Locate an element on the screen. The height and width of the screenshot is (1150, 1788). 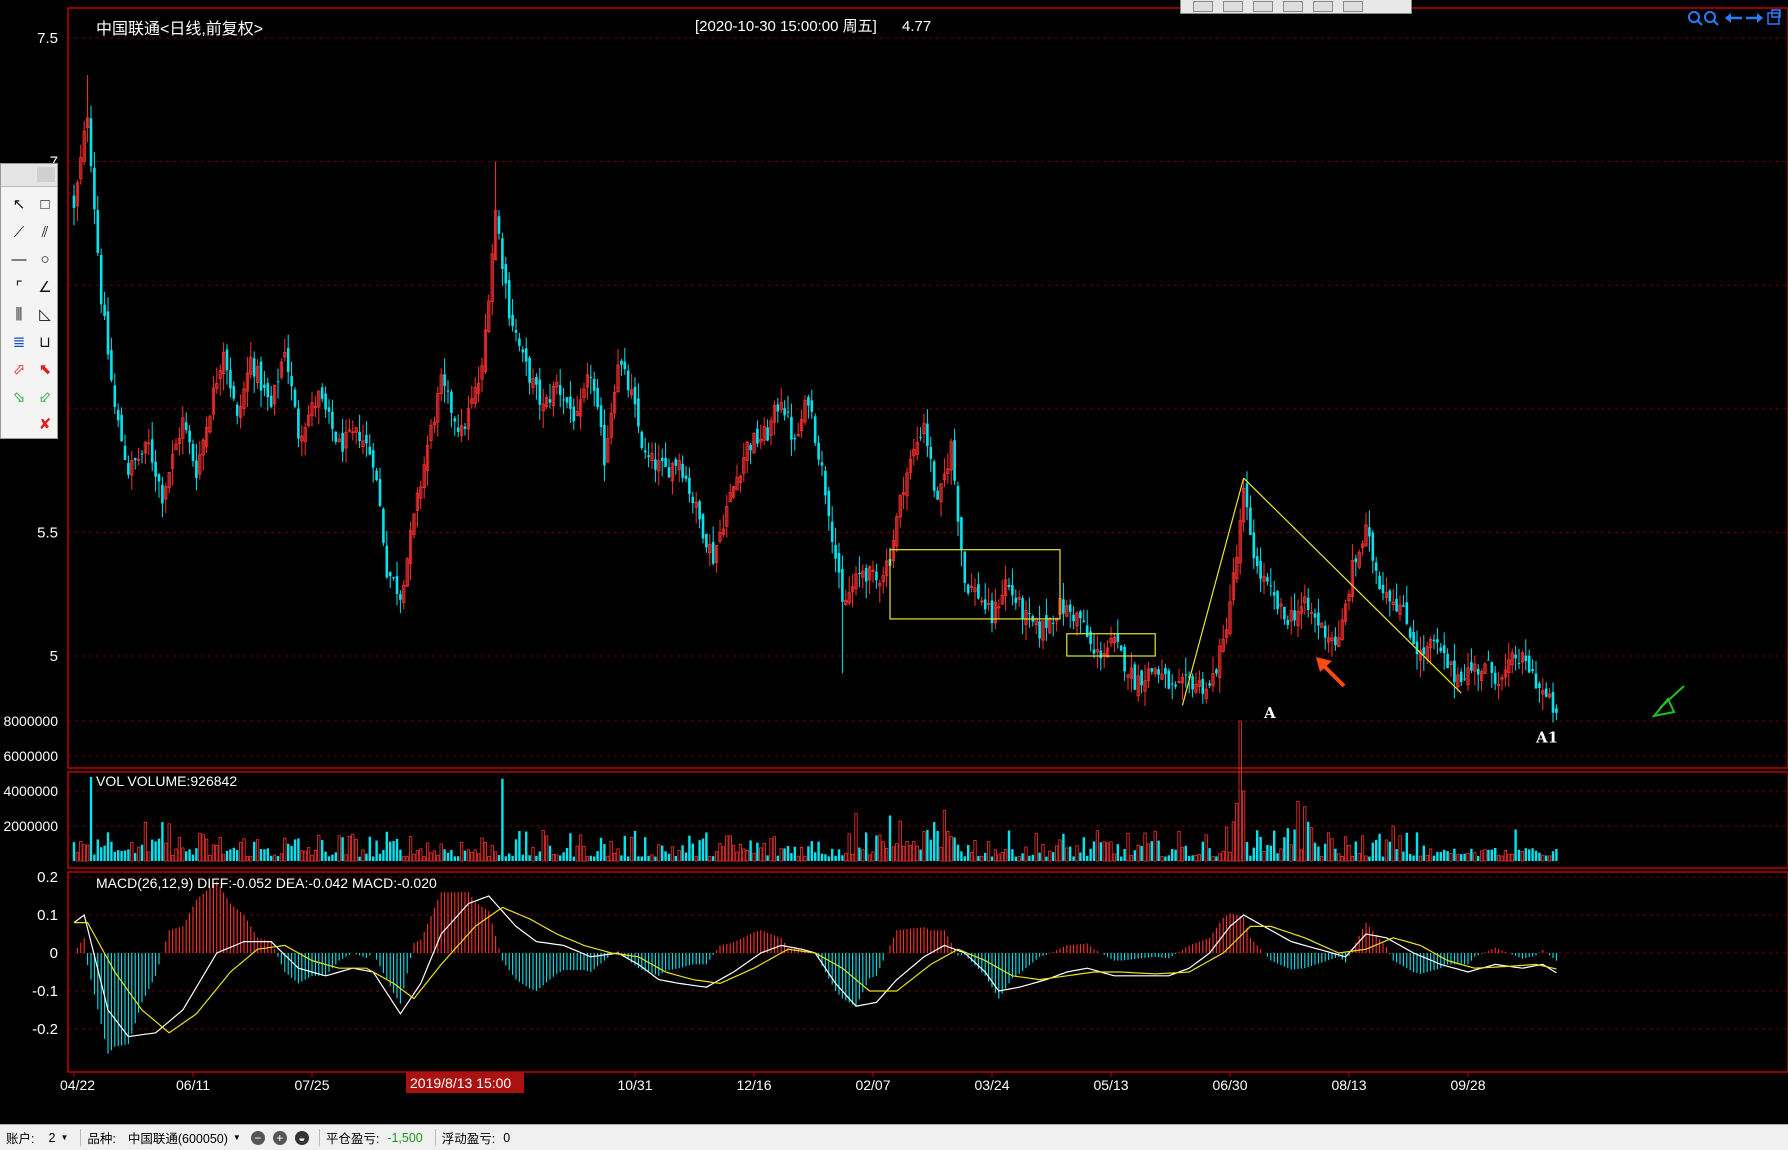
fan-icon: ◺ is located at coordinates (45, 314).